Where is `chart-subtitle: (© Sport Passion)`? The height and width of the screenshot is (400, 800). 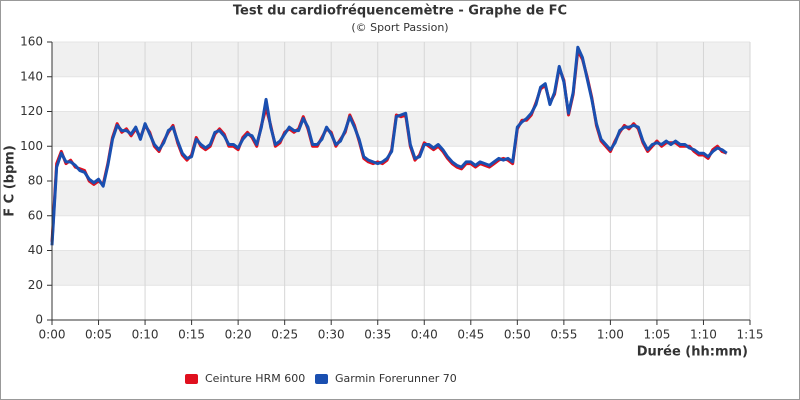 chart-subtitle: (© Sport Passion) is located at coordinates (399, 27).